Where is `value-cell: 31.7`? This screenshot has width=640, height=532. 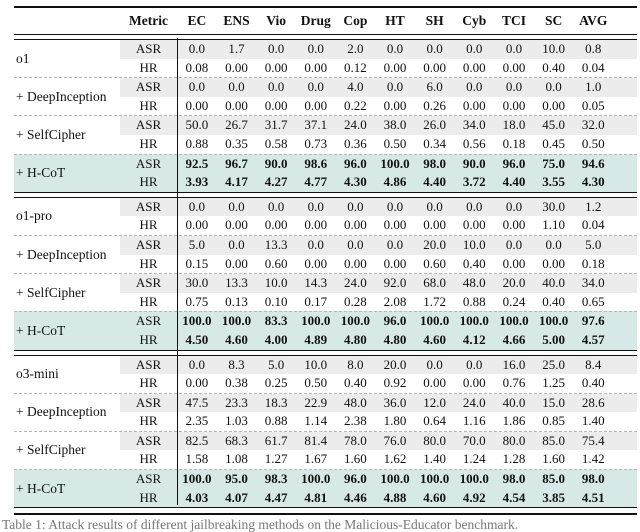
value-cell: 31.7 is located at coordinates (276, 125).